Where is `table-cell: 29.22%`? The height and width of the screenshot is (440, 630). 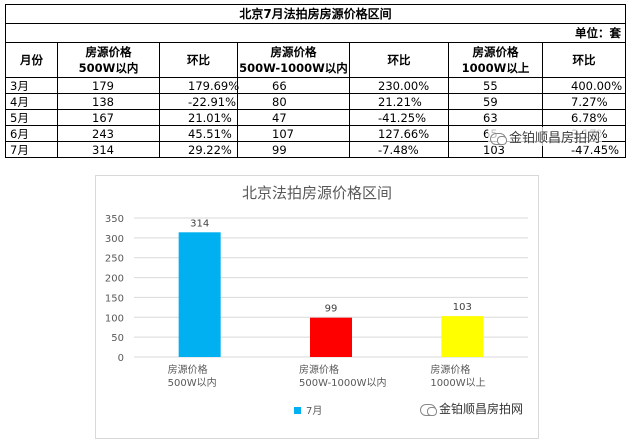 table-cell: 29.22% is located at coordinates (198, 149).